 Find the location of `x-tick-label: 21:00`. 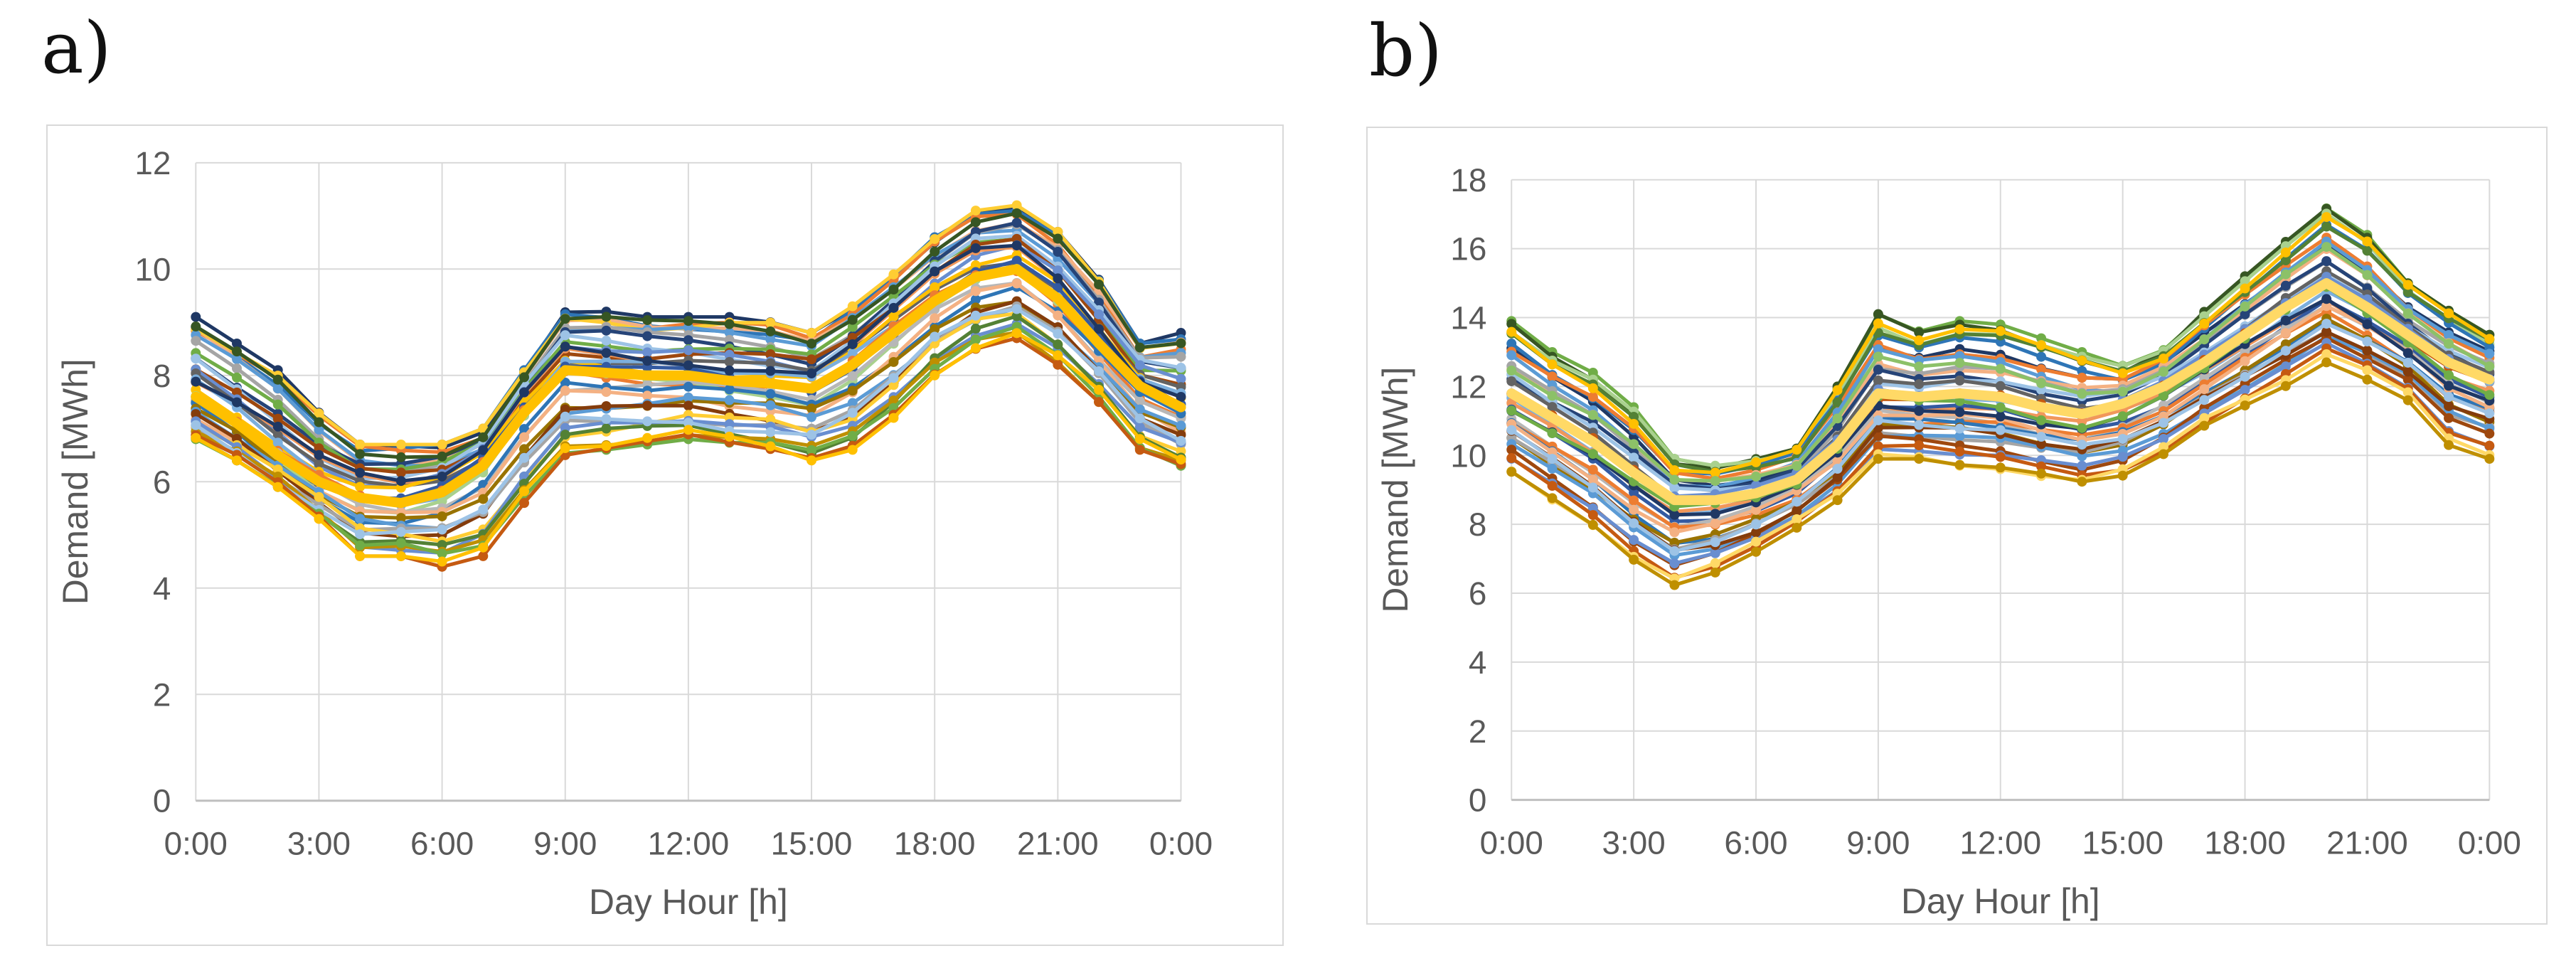

x-tick-label: 21:00 is located at coordinates (2367, 843).